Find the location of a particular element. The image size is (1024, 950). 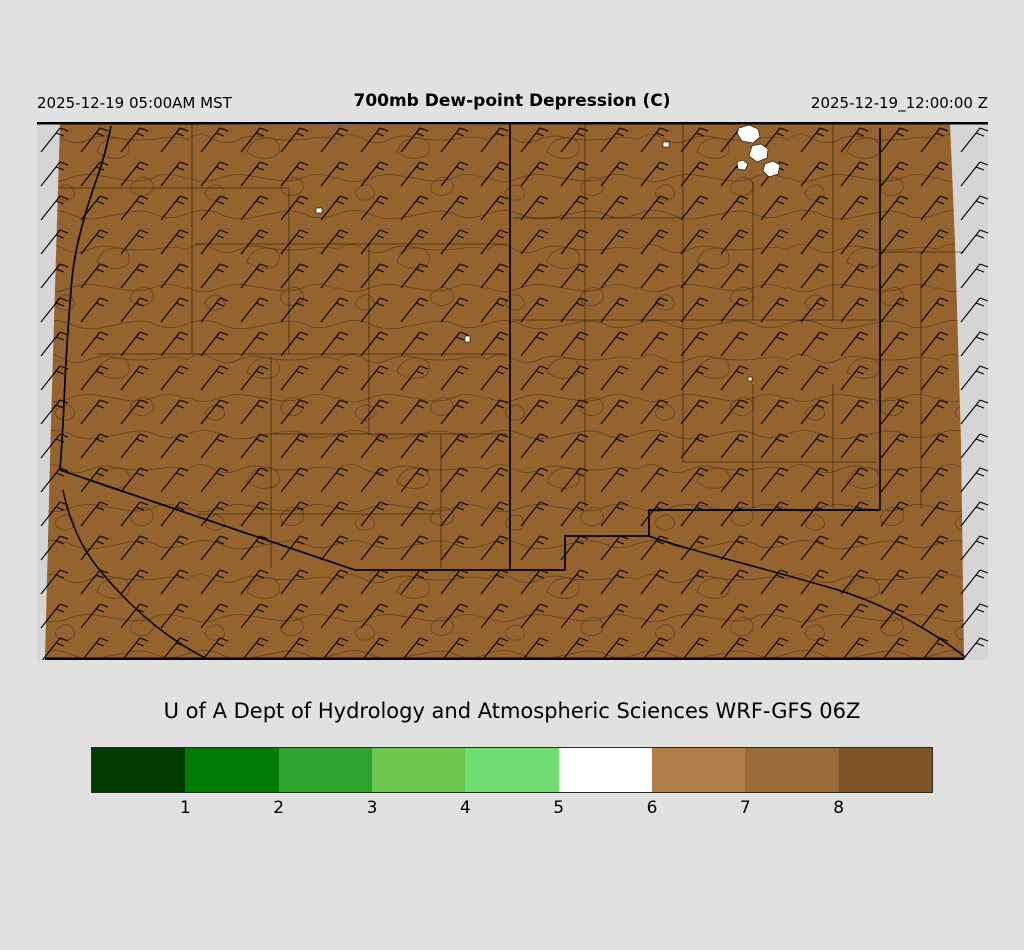

colorbar-ticks: 1 2 3 4 5 6 7 8 is located at coordinates (512, 811).